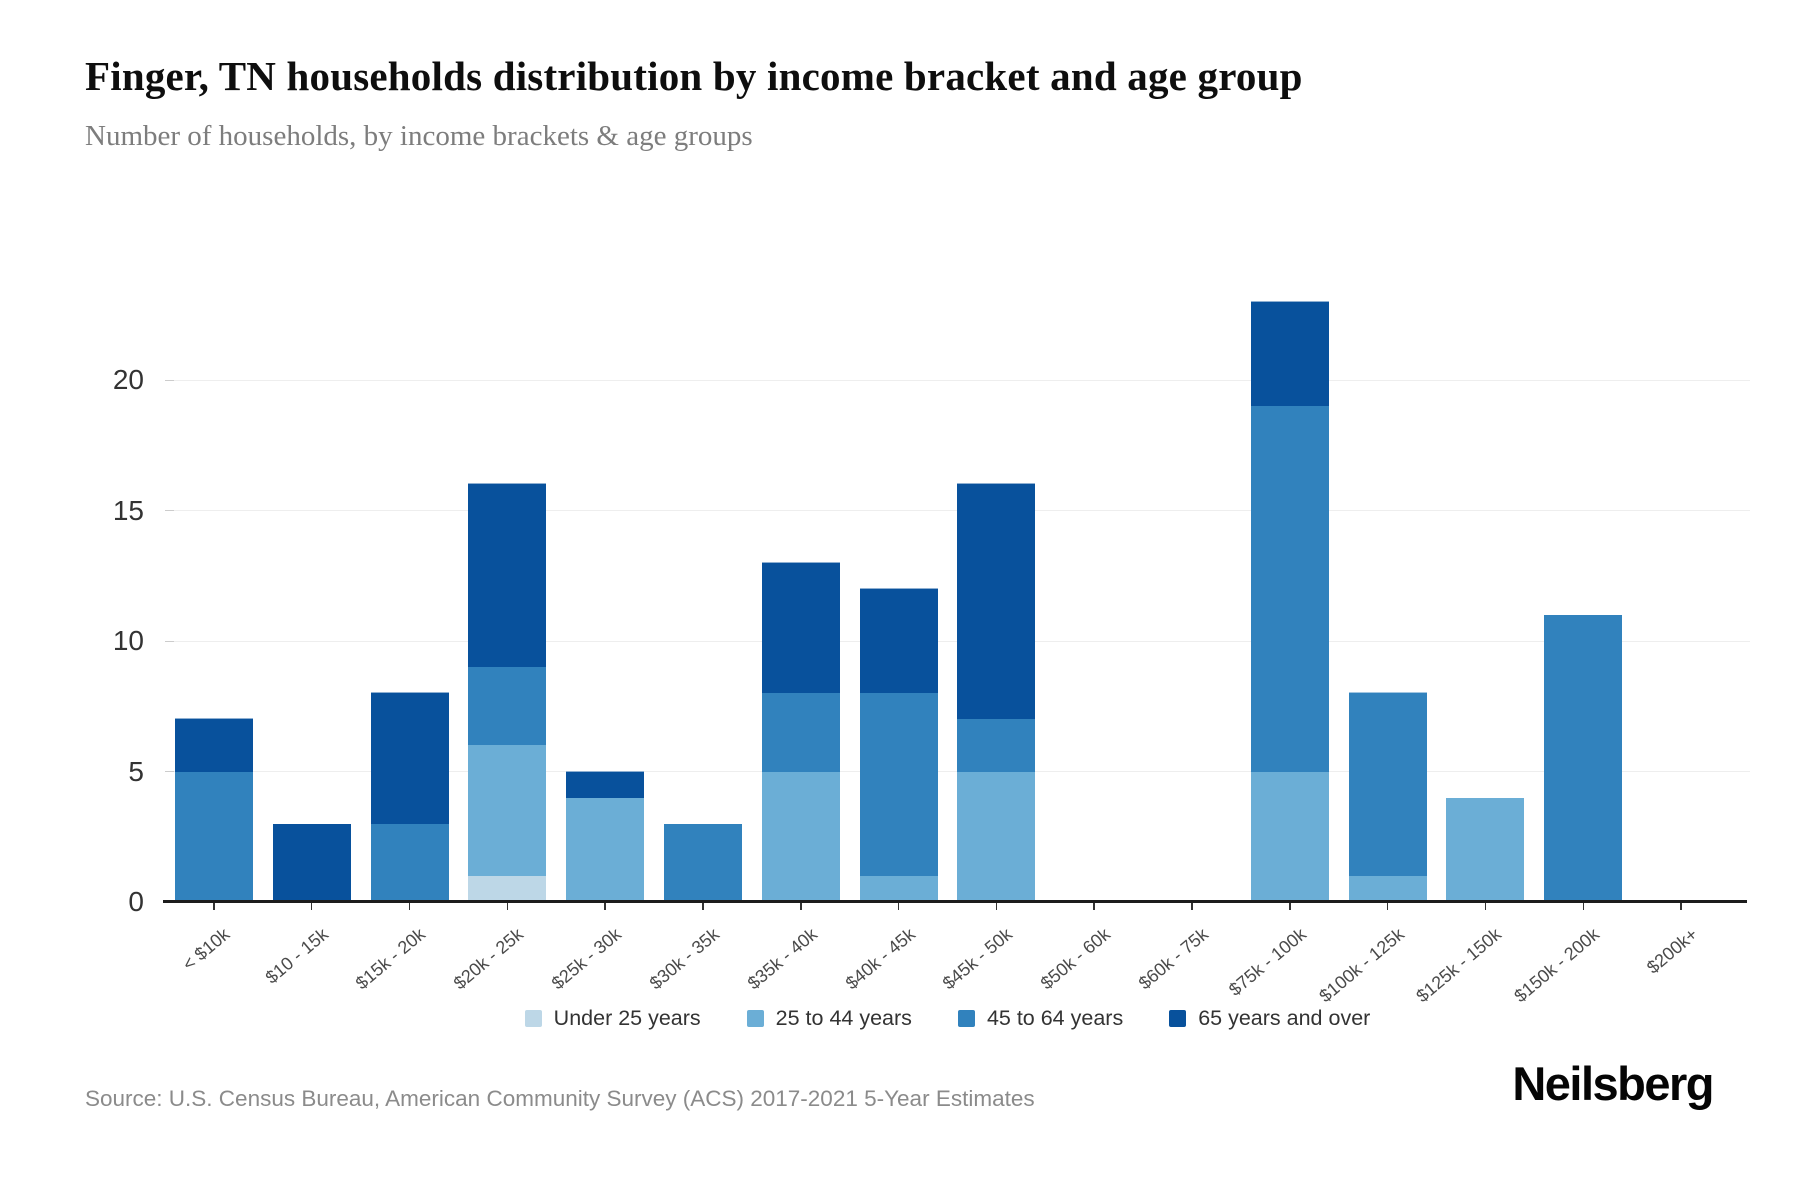  I want to click on x-axis-label: $150k - 200k, so click(1557, 965).